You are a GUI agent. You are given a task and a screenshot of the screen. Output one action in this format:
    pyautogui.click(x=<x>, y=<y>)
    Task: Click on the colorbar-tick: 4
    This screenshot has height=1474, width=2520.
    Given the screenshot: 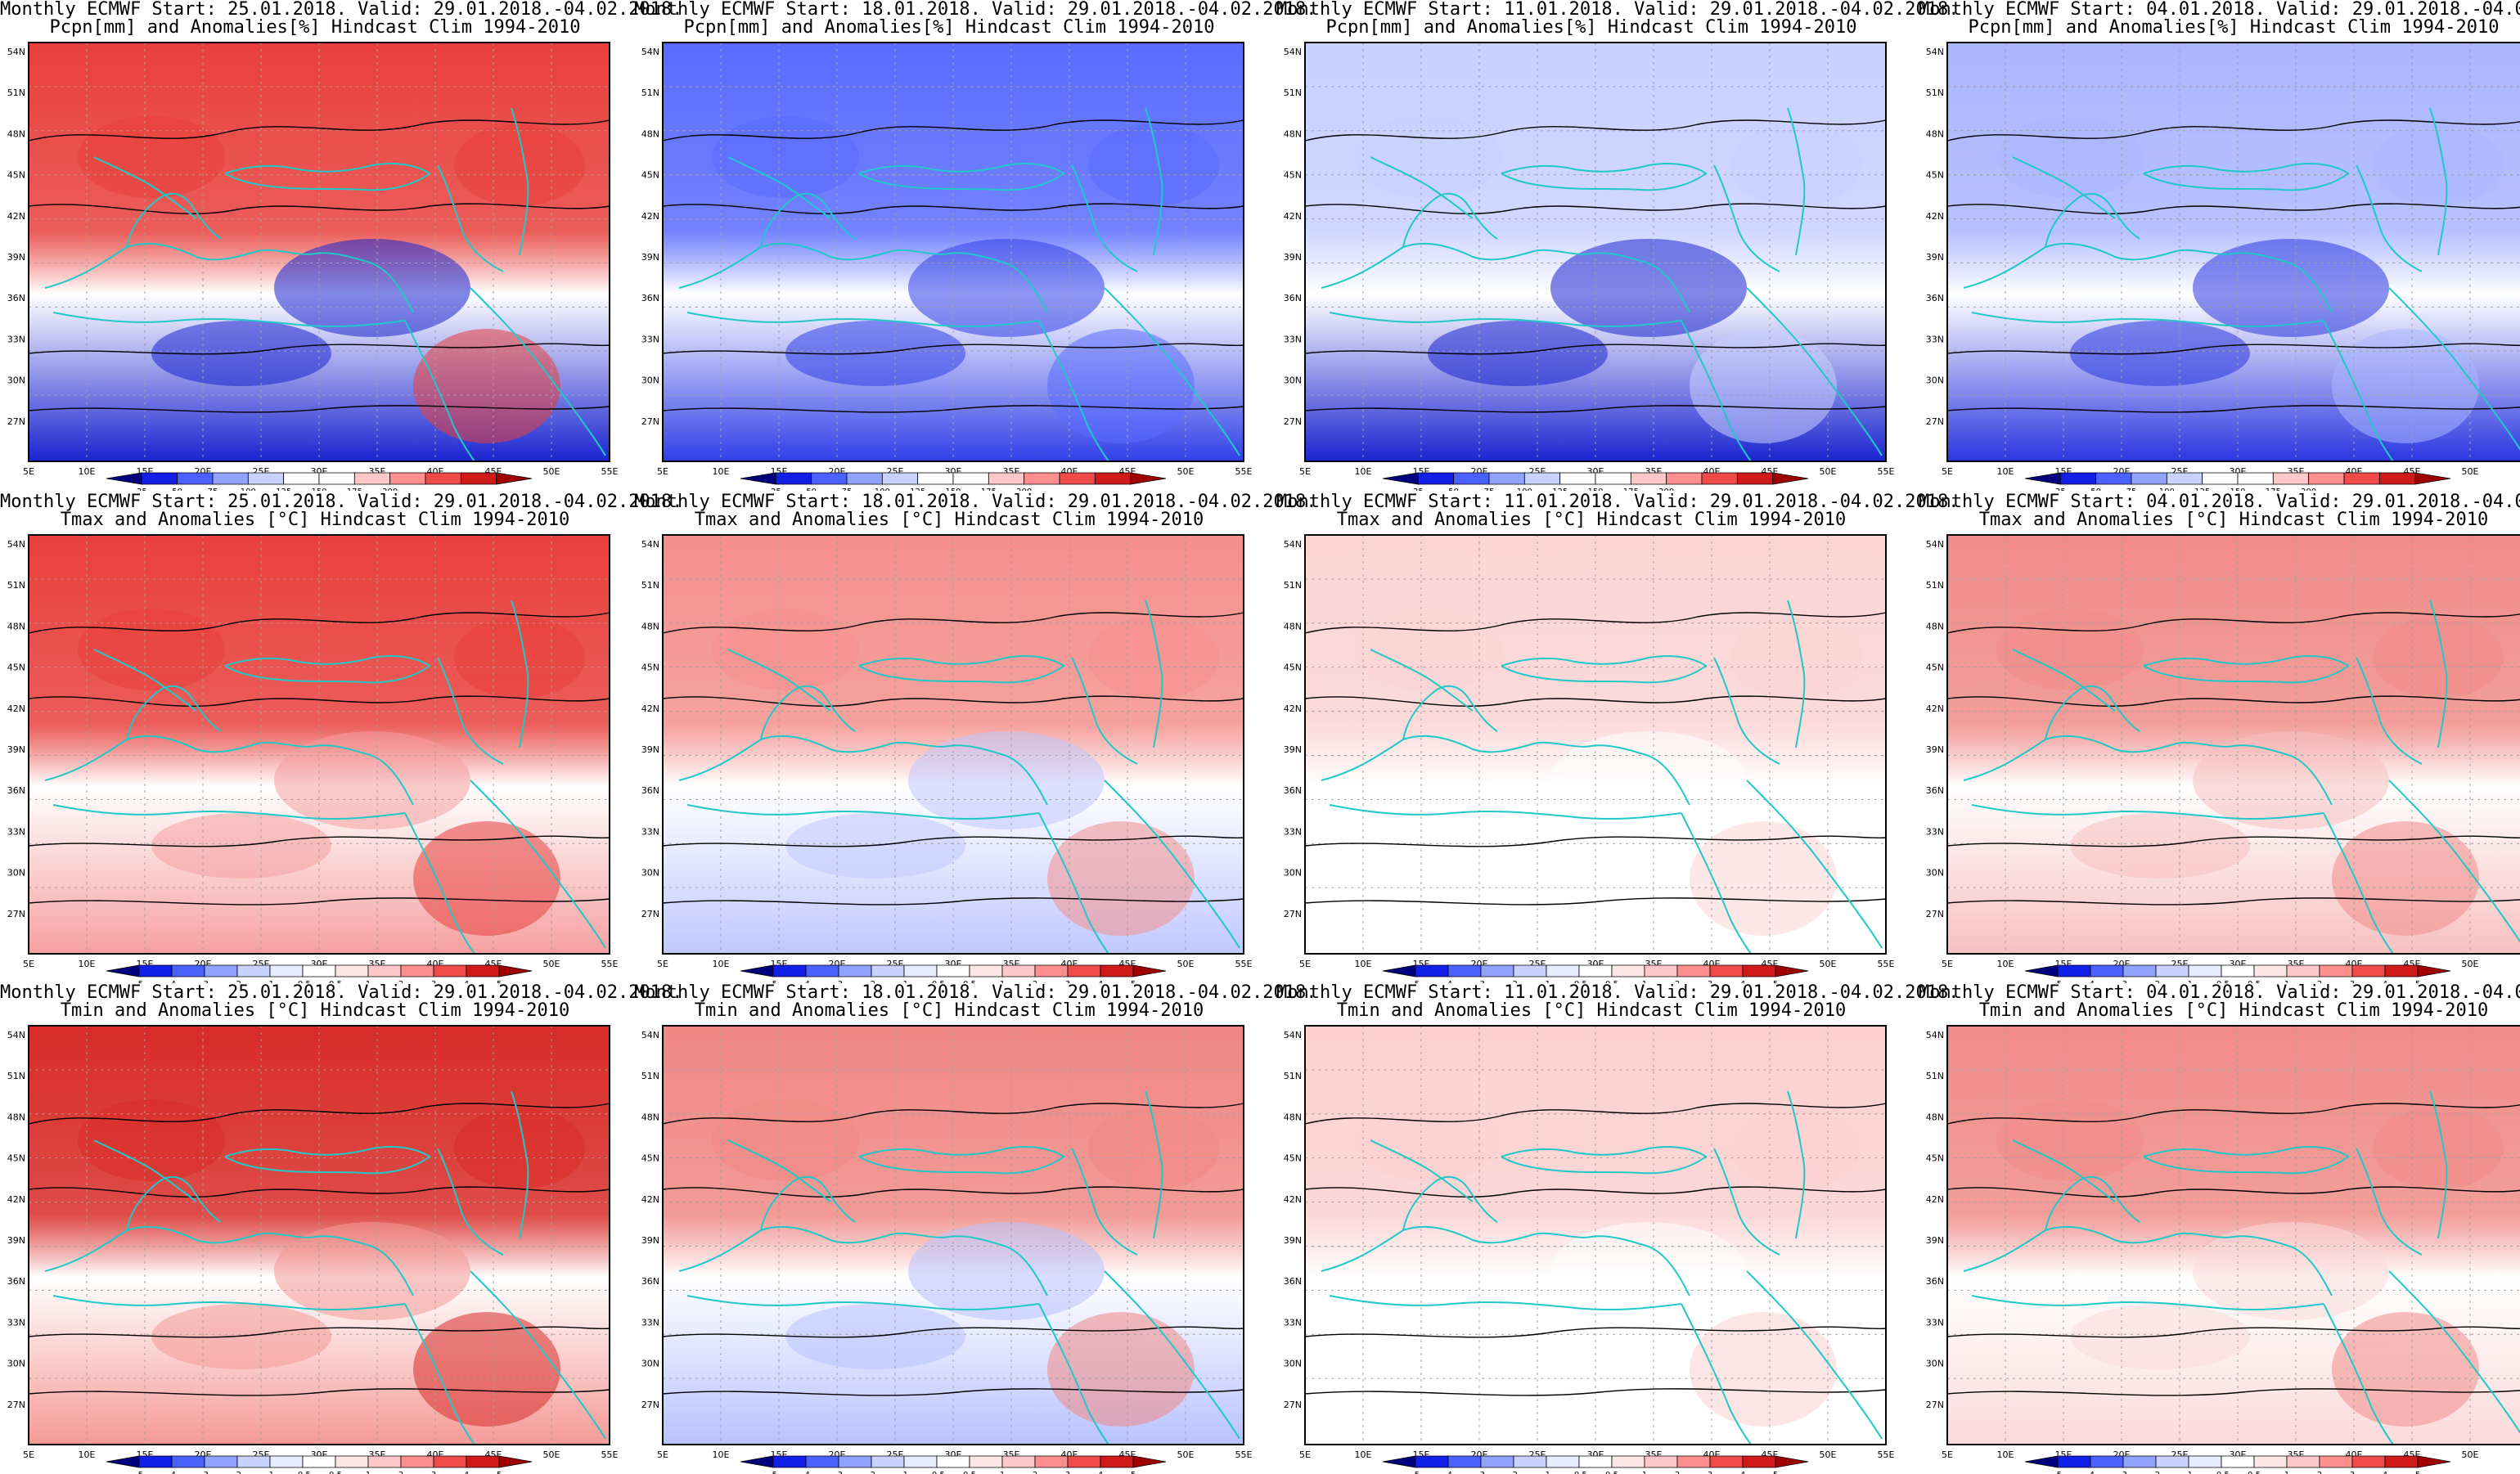 What is the action you would take?
    pyautogui.click(x=2385, y=1473)
    